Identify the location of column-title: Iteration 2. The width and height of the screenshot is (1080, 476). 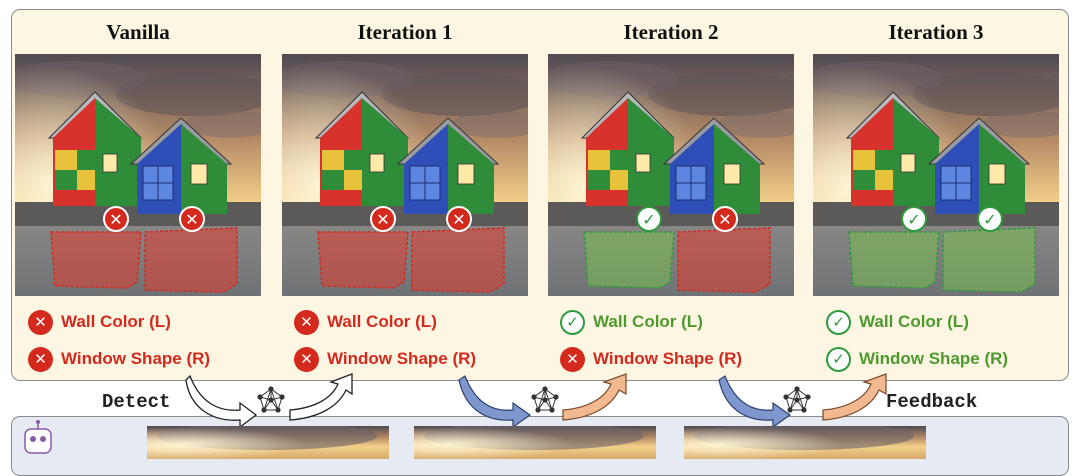
(671, 32).